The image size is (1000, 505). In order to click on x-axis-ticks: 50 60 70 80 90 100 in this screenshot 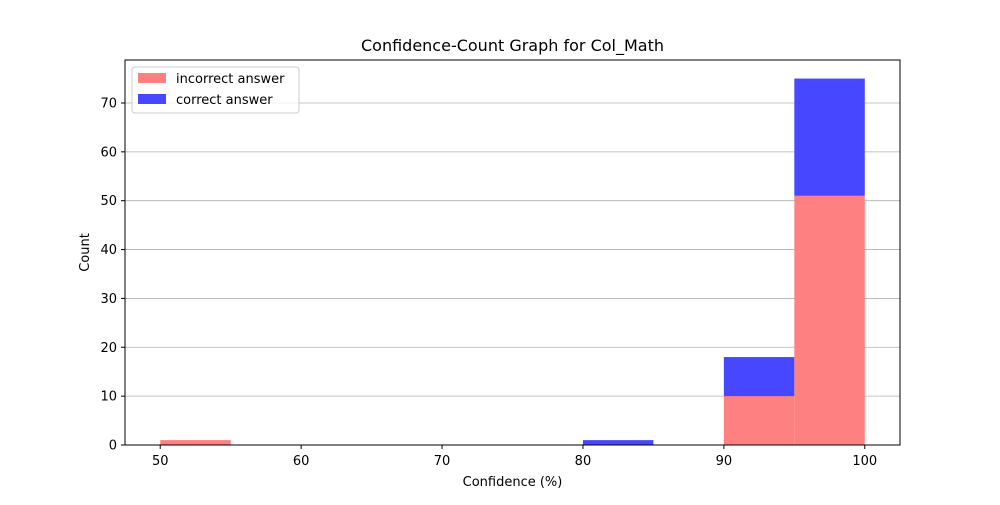, I will do `click(514, 457)`.